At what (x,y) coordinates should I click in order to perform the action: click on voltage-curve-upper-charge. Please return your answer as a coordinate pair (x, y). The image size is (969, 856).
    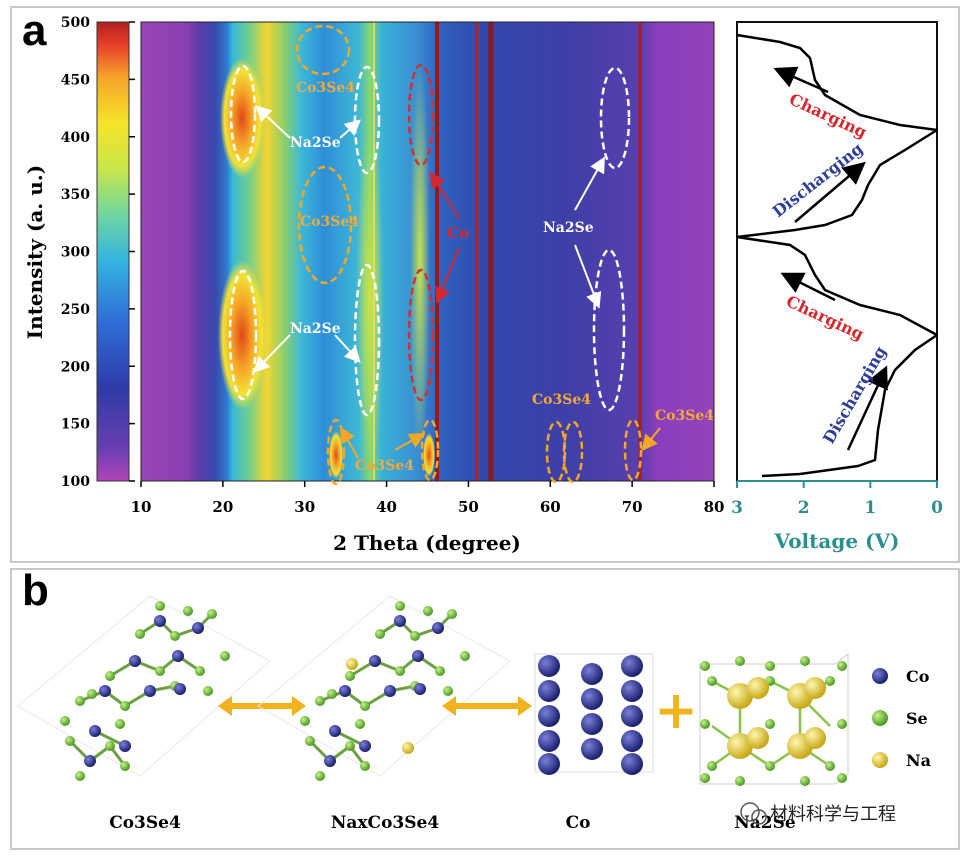
    Looking at the image, I should click on (837, 82).